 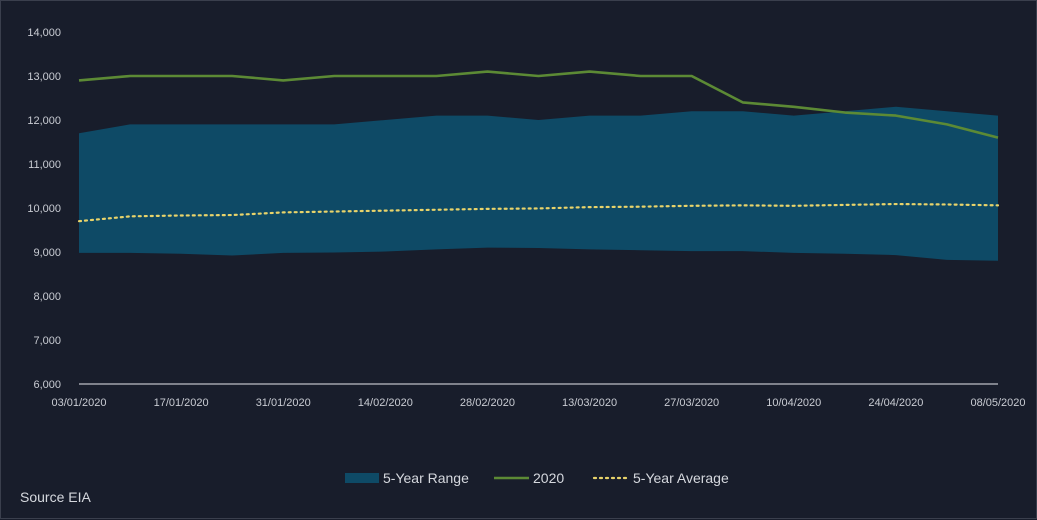 What do you see at coordinates (47, 297) in the screenshot?
I see `y-tick-label: 8,000` at bounding box center [47, 297].